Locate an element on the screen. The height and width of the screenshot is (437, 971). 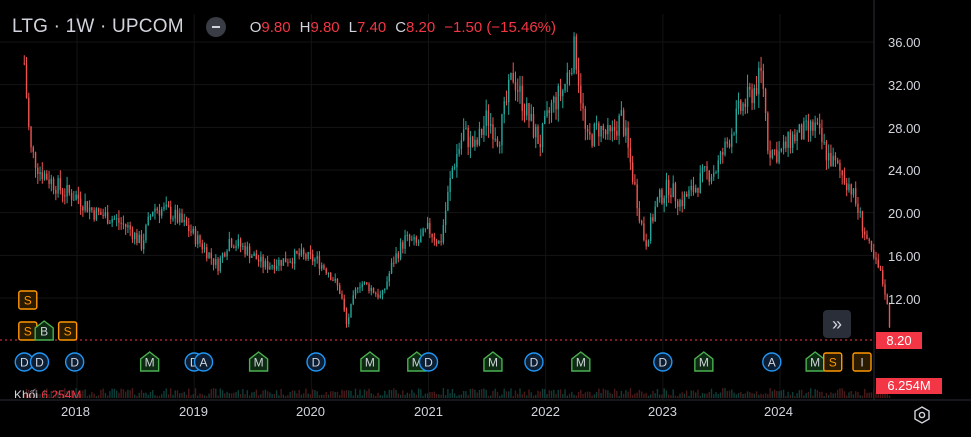
collapse-icon is located at coordinates (215, 27).